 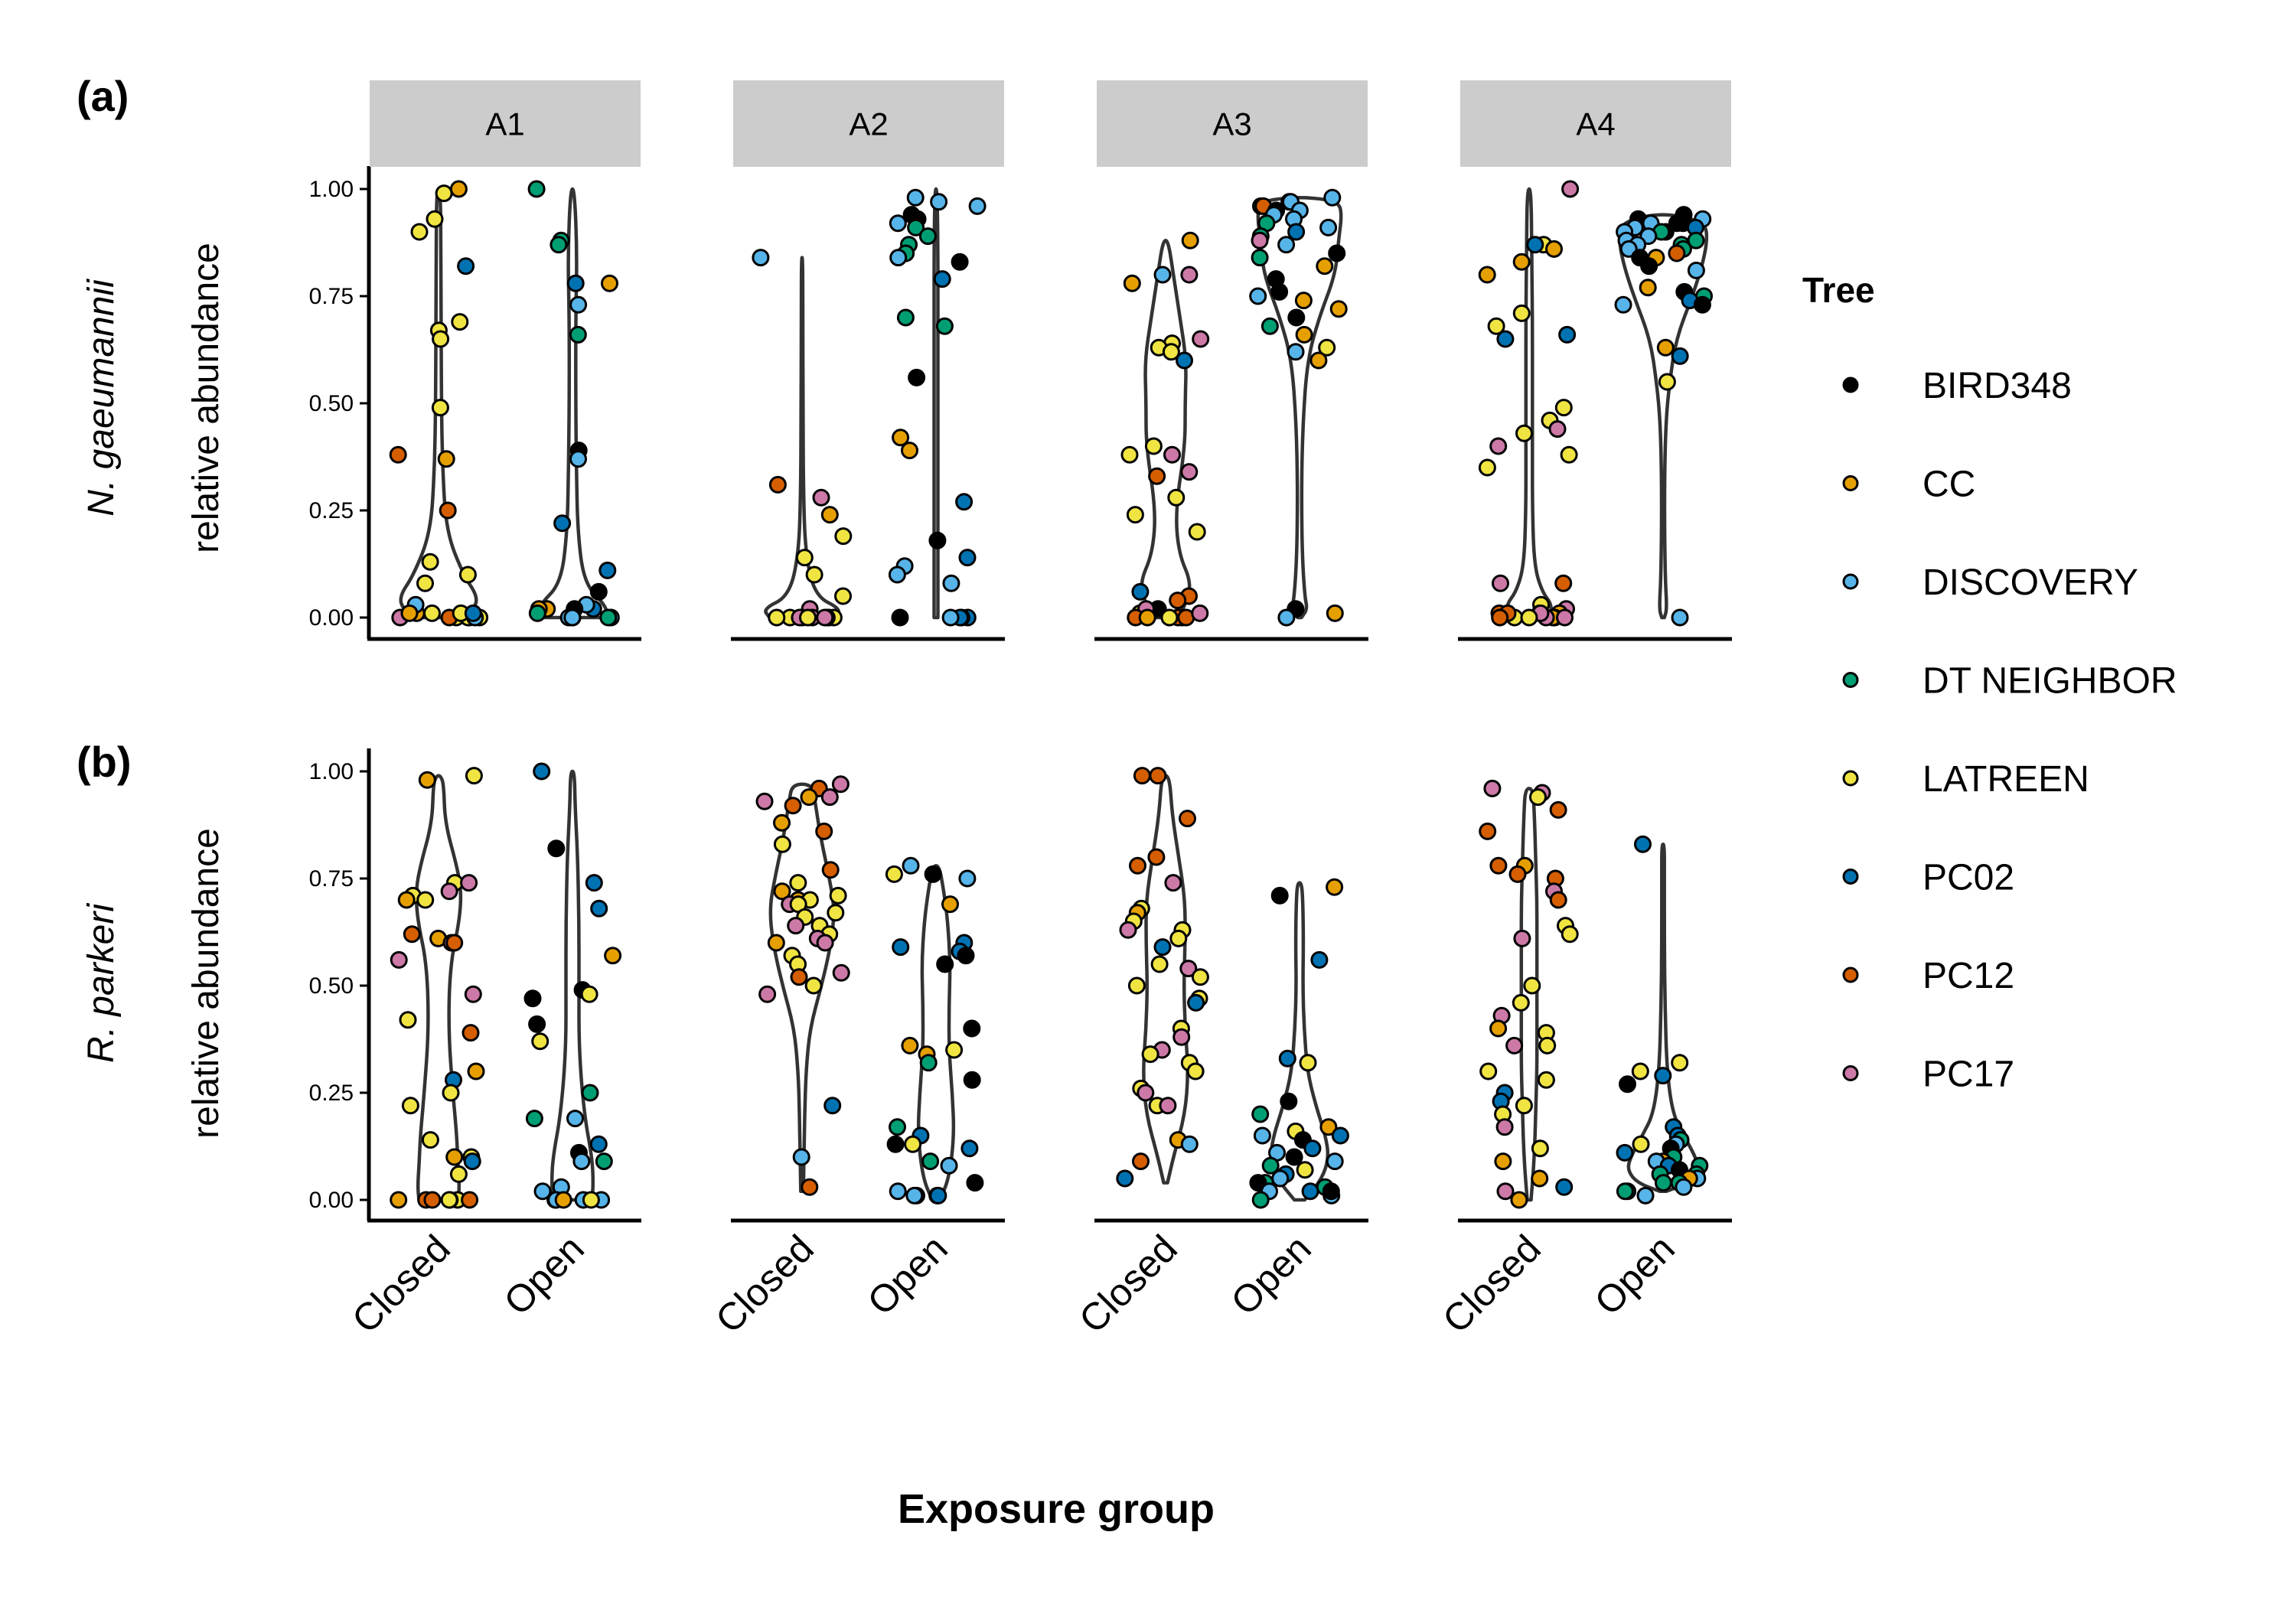 What do you see at coordinates (856, 1058) in the screenshot?
I see `facet-panel-a2: Closed Open` at bounding box center [856, 1058].